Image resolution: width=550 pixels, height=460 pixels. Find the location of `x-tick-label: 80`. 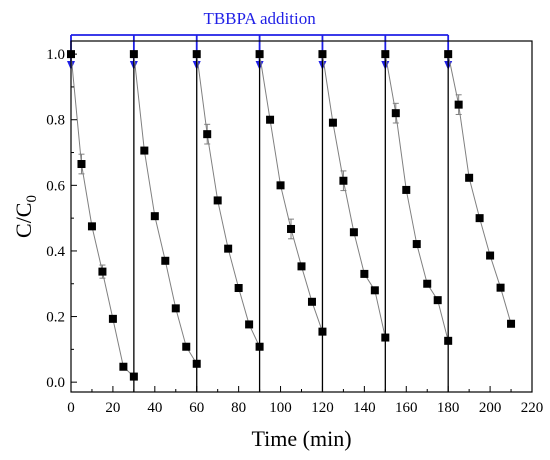

x-tick-label: 80 is located at coordinates (238, 408).